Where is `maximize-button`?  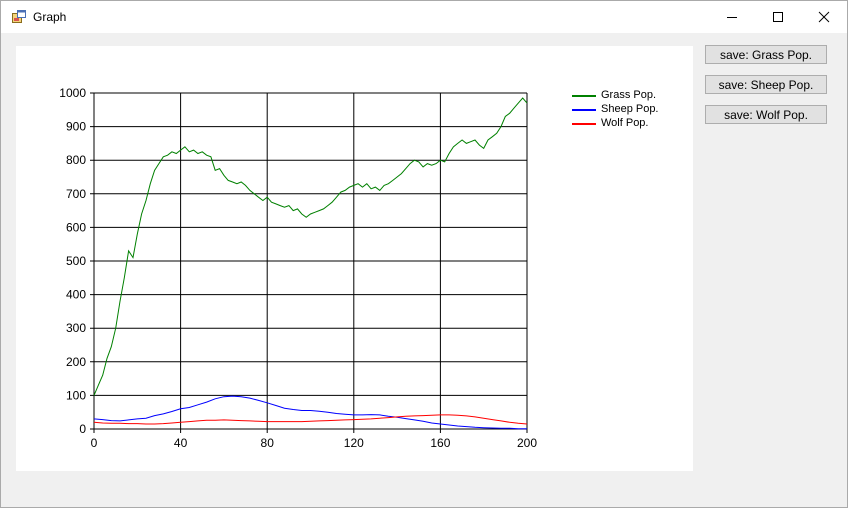
maximize-button is located at coordinates (778, 17).